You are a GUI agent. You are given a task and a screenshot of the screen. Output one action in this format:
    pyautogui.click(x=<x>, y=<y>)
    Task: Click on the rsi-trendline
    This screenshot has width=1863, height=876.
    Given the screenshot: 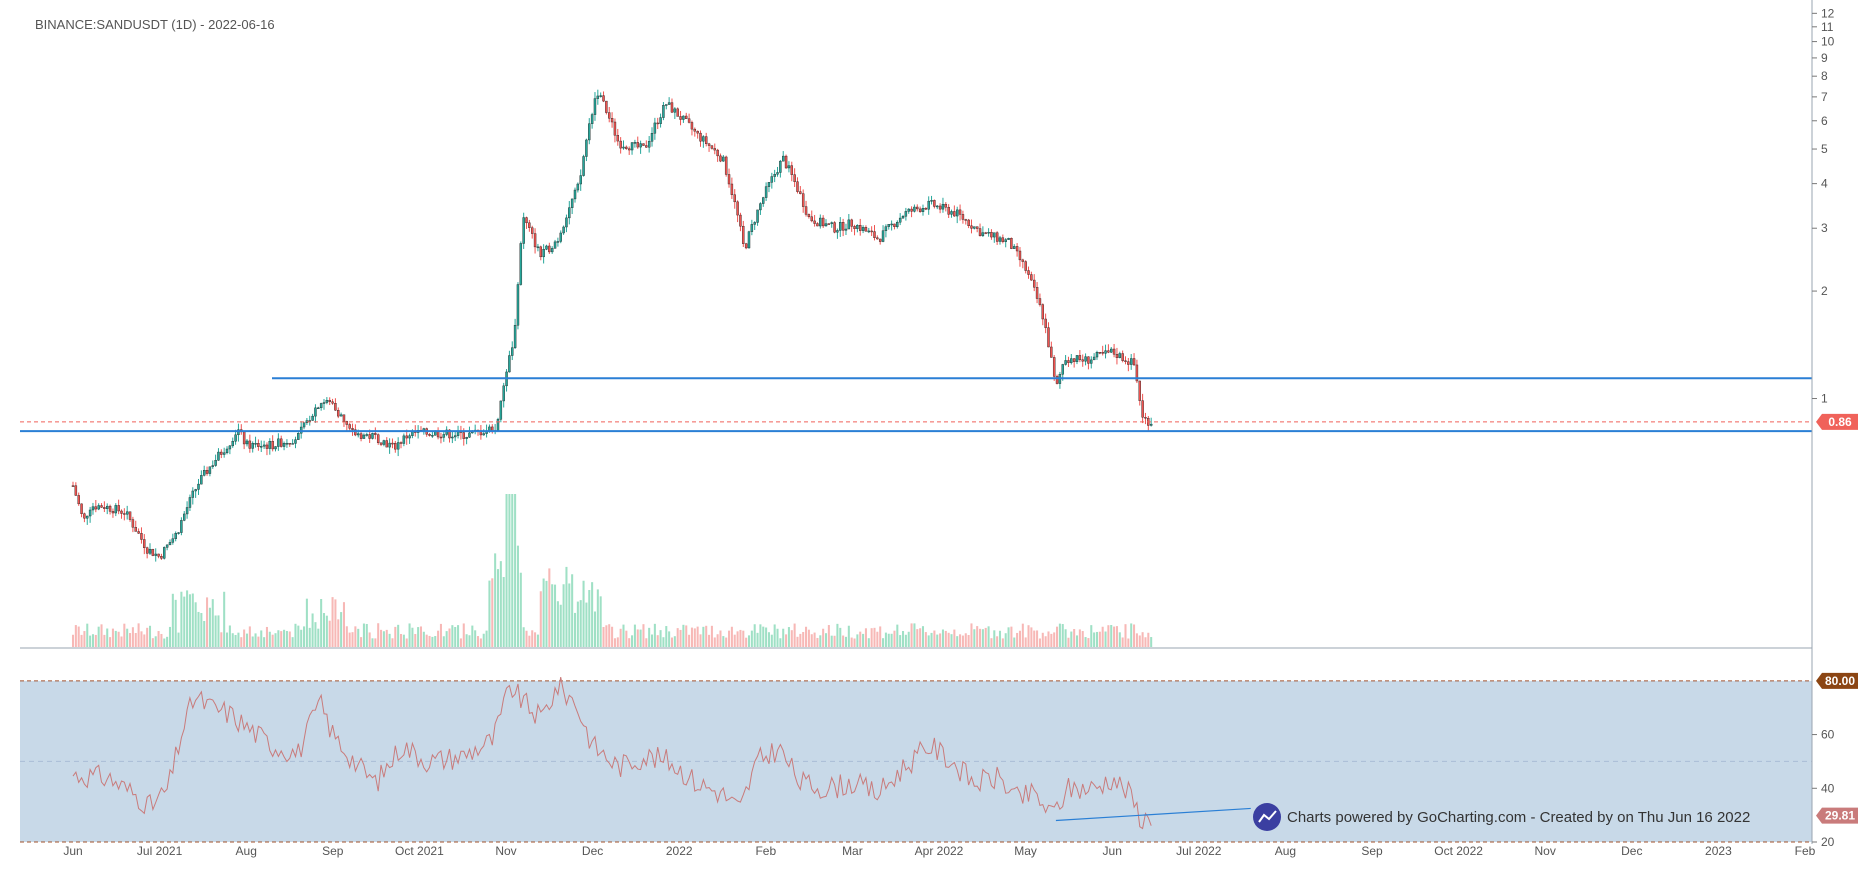 What is the action you would take?
    pyautogui.click(x=1153, y=814)
    